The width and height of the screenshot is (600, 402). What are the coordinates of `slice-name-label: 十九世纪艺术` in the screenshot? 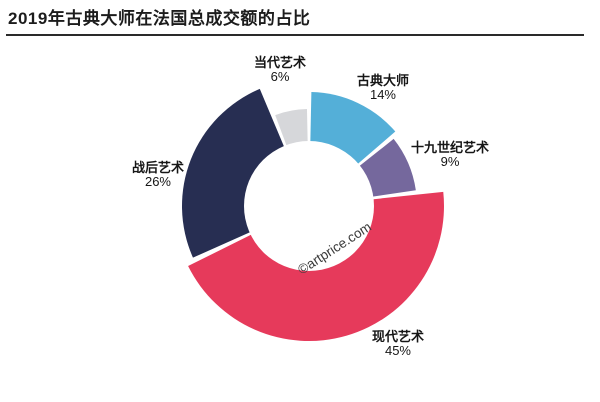 It's located at (450, 147).